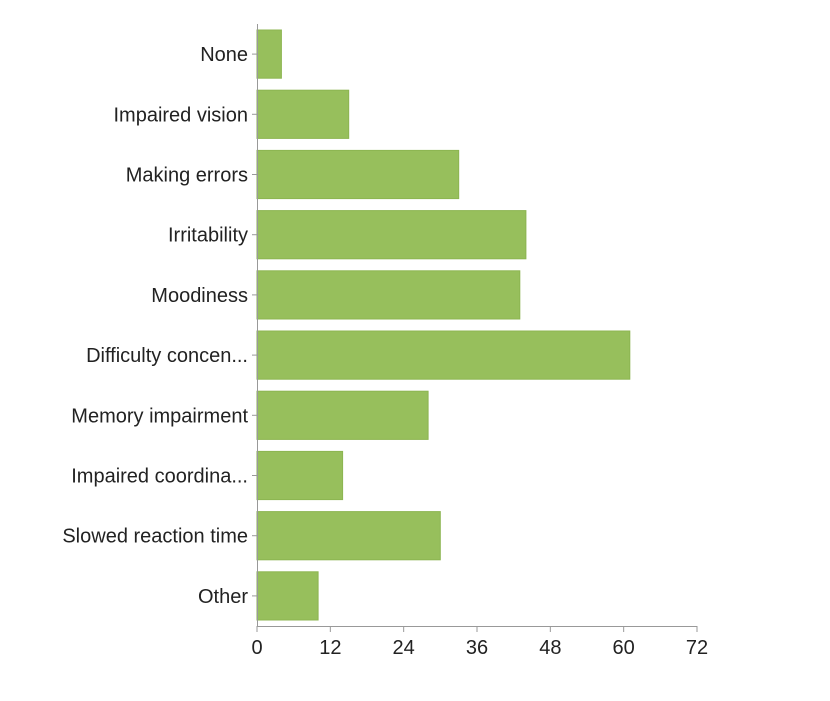 This screenshot has width=830, height=701. Describe the element at coordinates (208, 236) in the screenshot. I see `category-label: Irritability` at that location.